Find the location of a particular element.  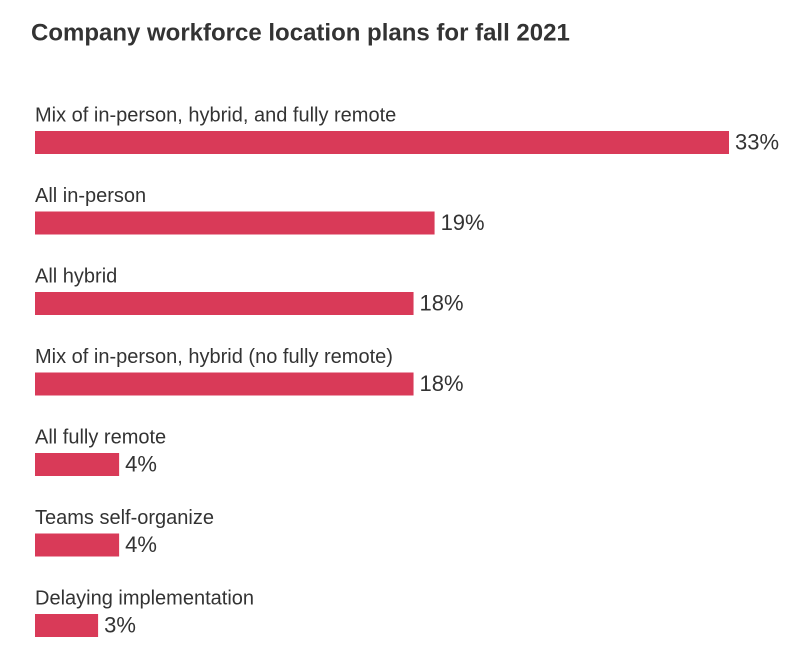

value-label: 33% is located at coordinates (757, 141).